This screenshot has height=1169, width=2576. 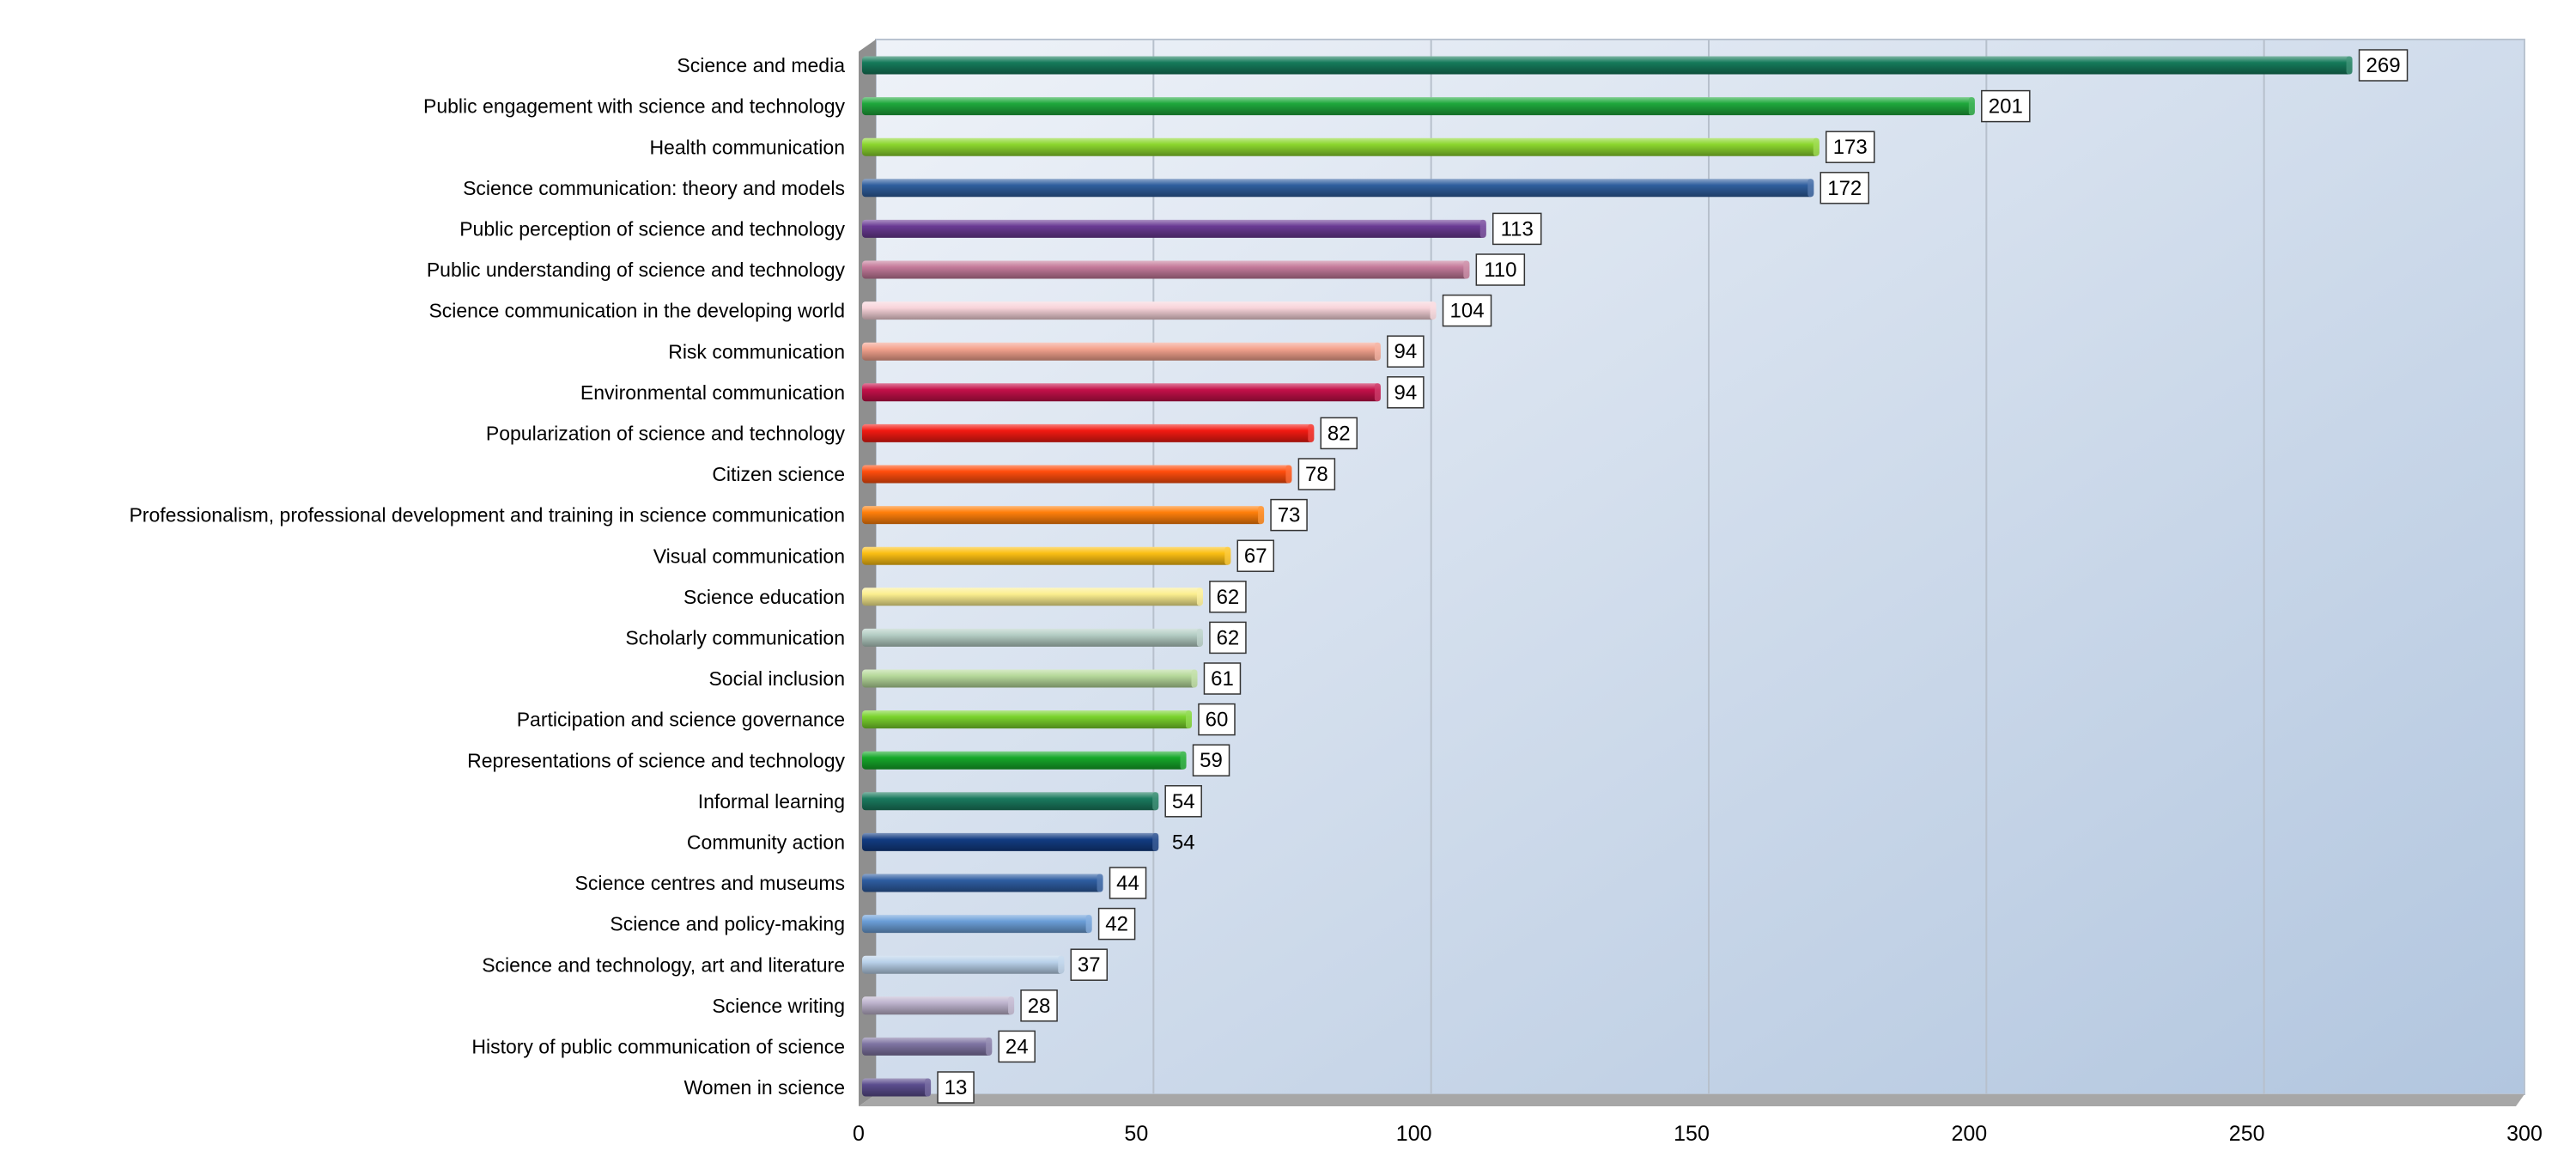 What do you see at coordinates (727, 924) in the screenshot?
I see `category-label: Science and policy-making` at bounding box center [727, 924].